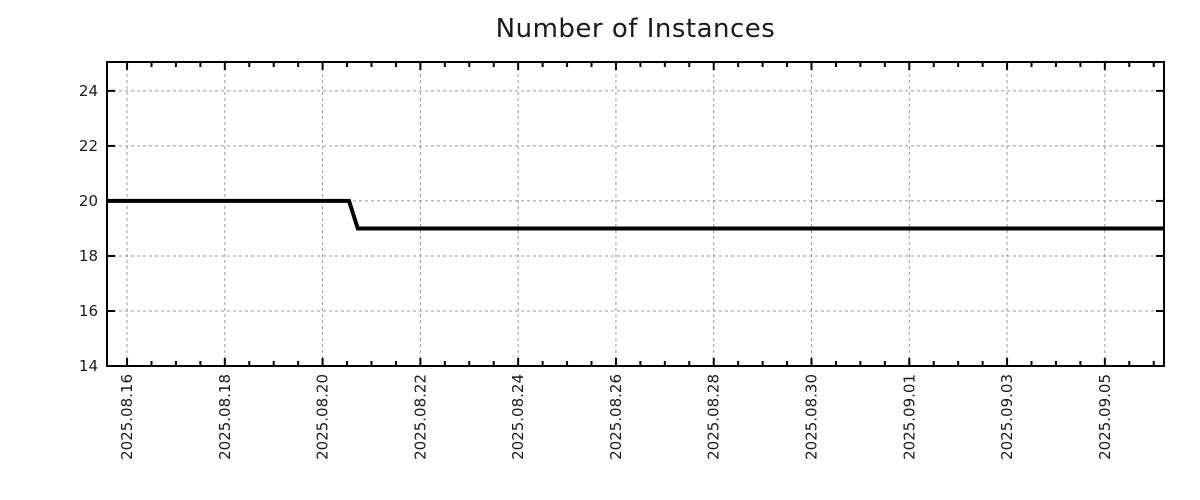 The image size is (1200, 500). What do you see at coordinates (714, 417) in the screenshot?
I see `x-tick-label: 2025.08.28` at bounding box center [714, 417].